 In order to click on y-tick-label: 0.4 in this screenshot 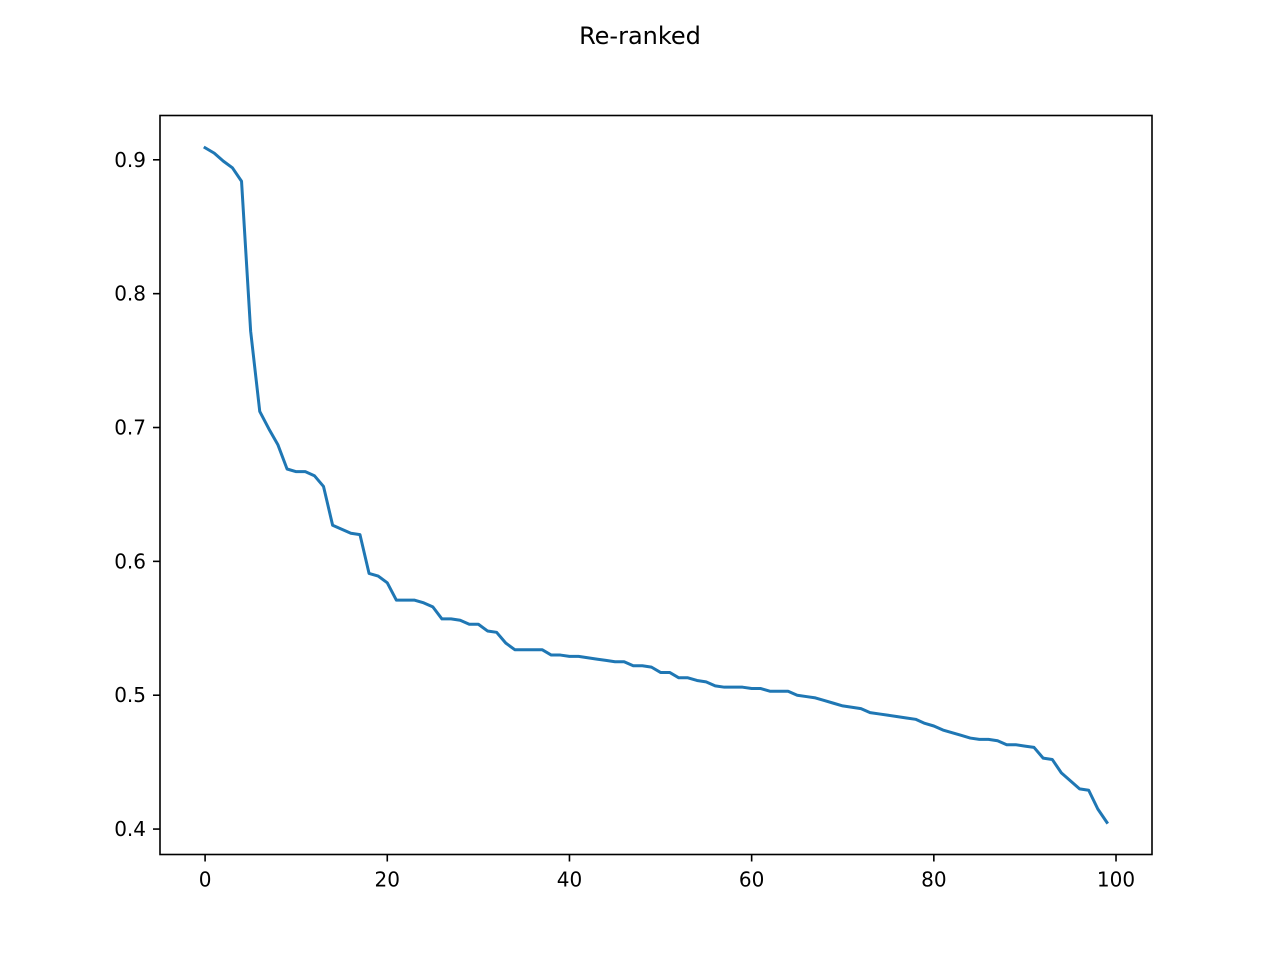, I will do `click(130, 829)`.